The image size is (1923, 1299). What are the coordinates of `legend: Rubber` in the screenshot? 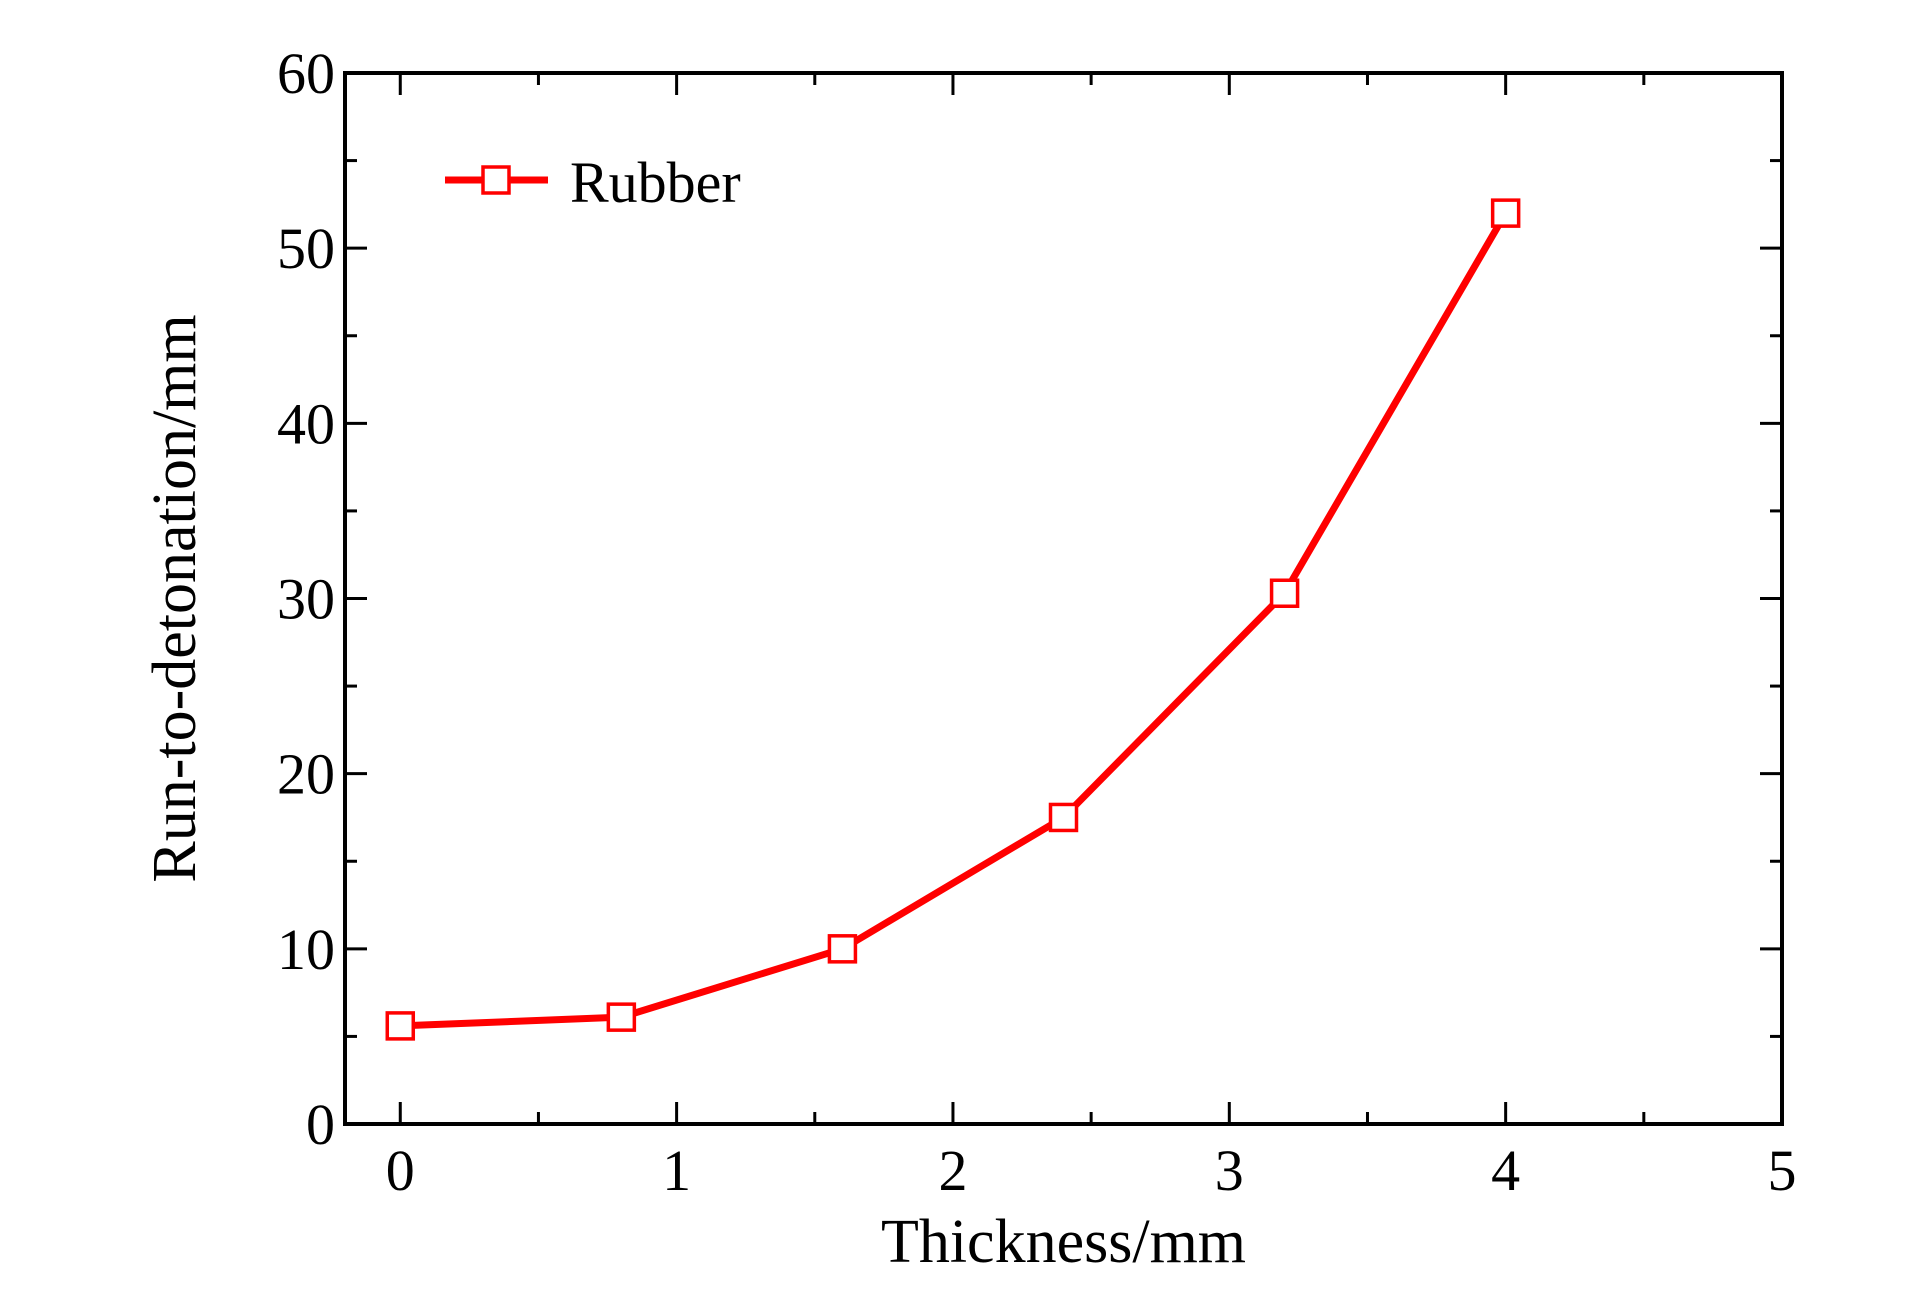 It's located at (593, 182).